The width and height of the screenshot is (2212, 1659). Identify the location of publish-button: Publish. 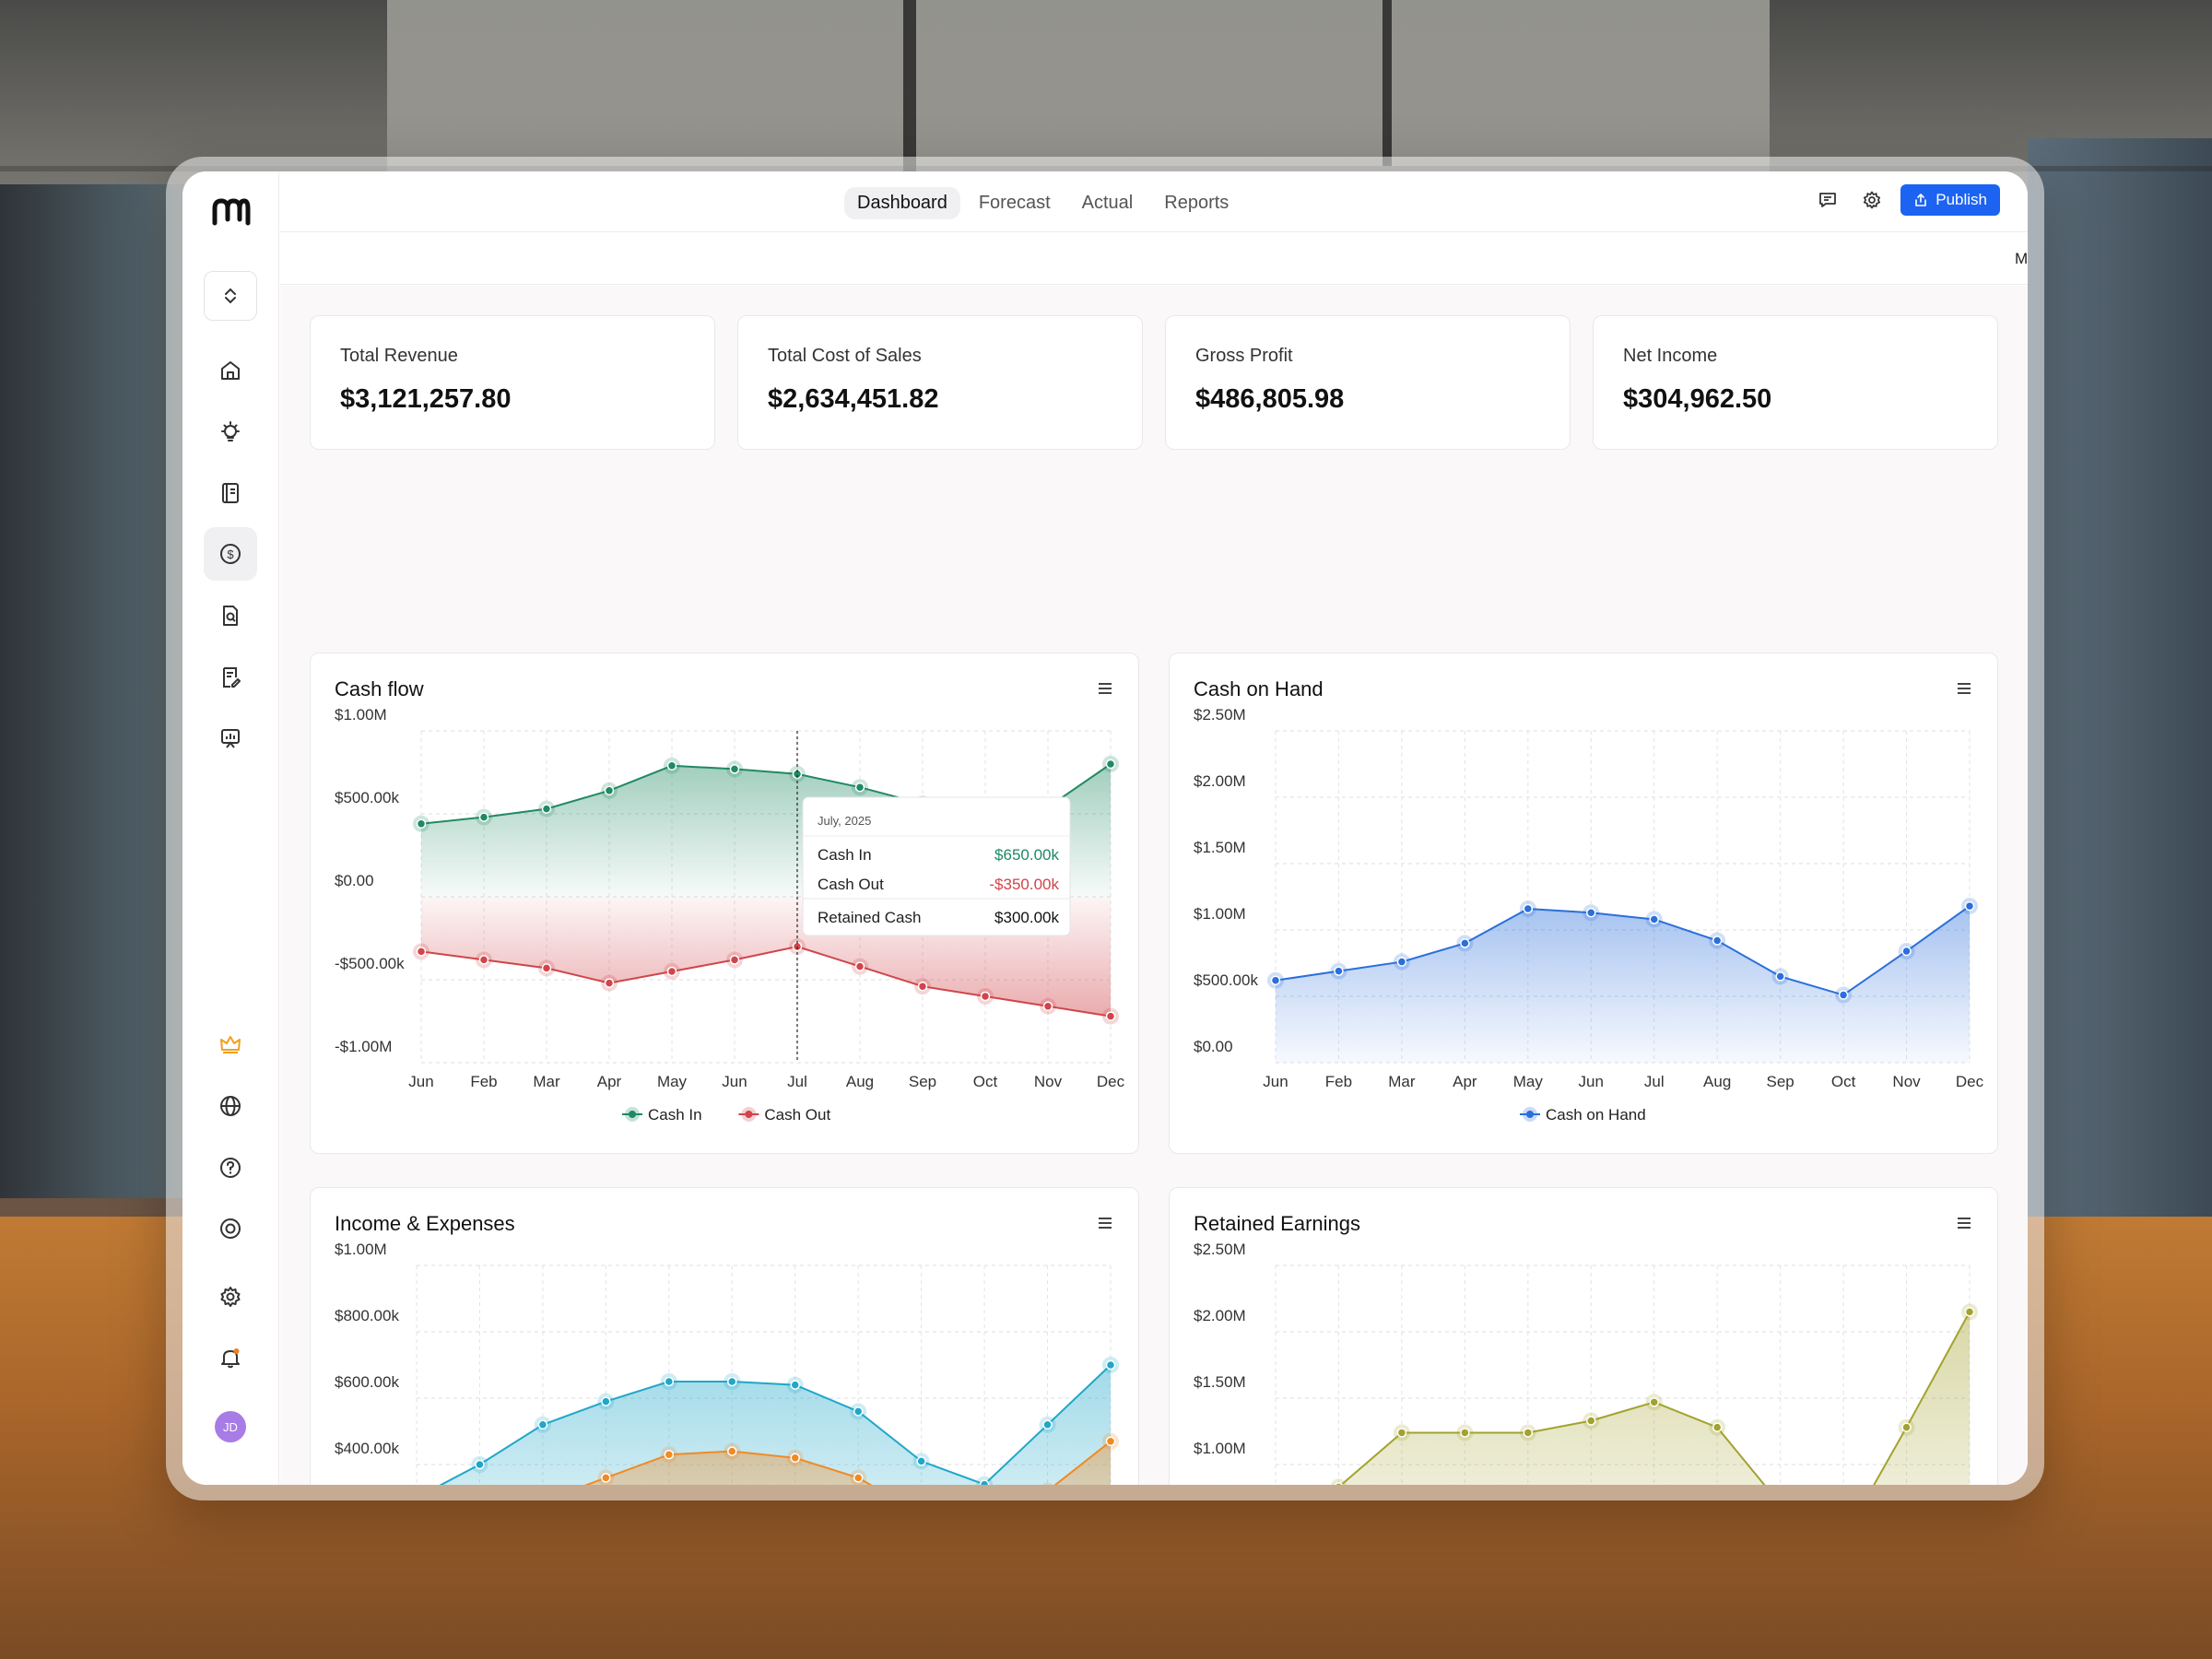
(1950, 200).